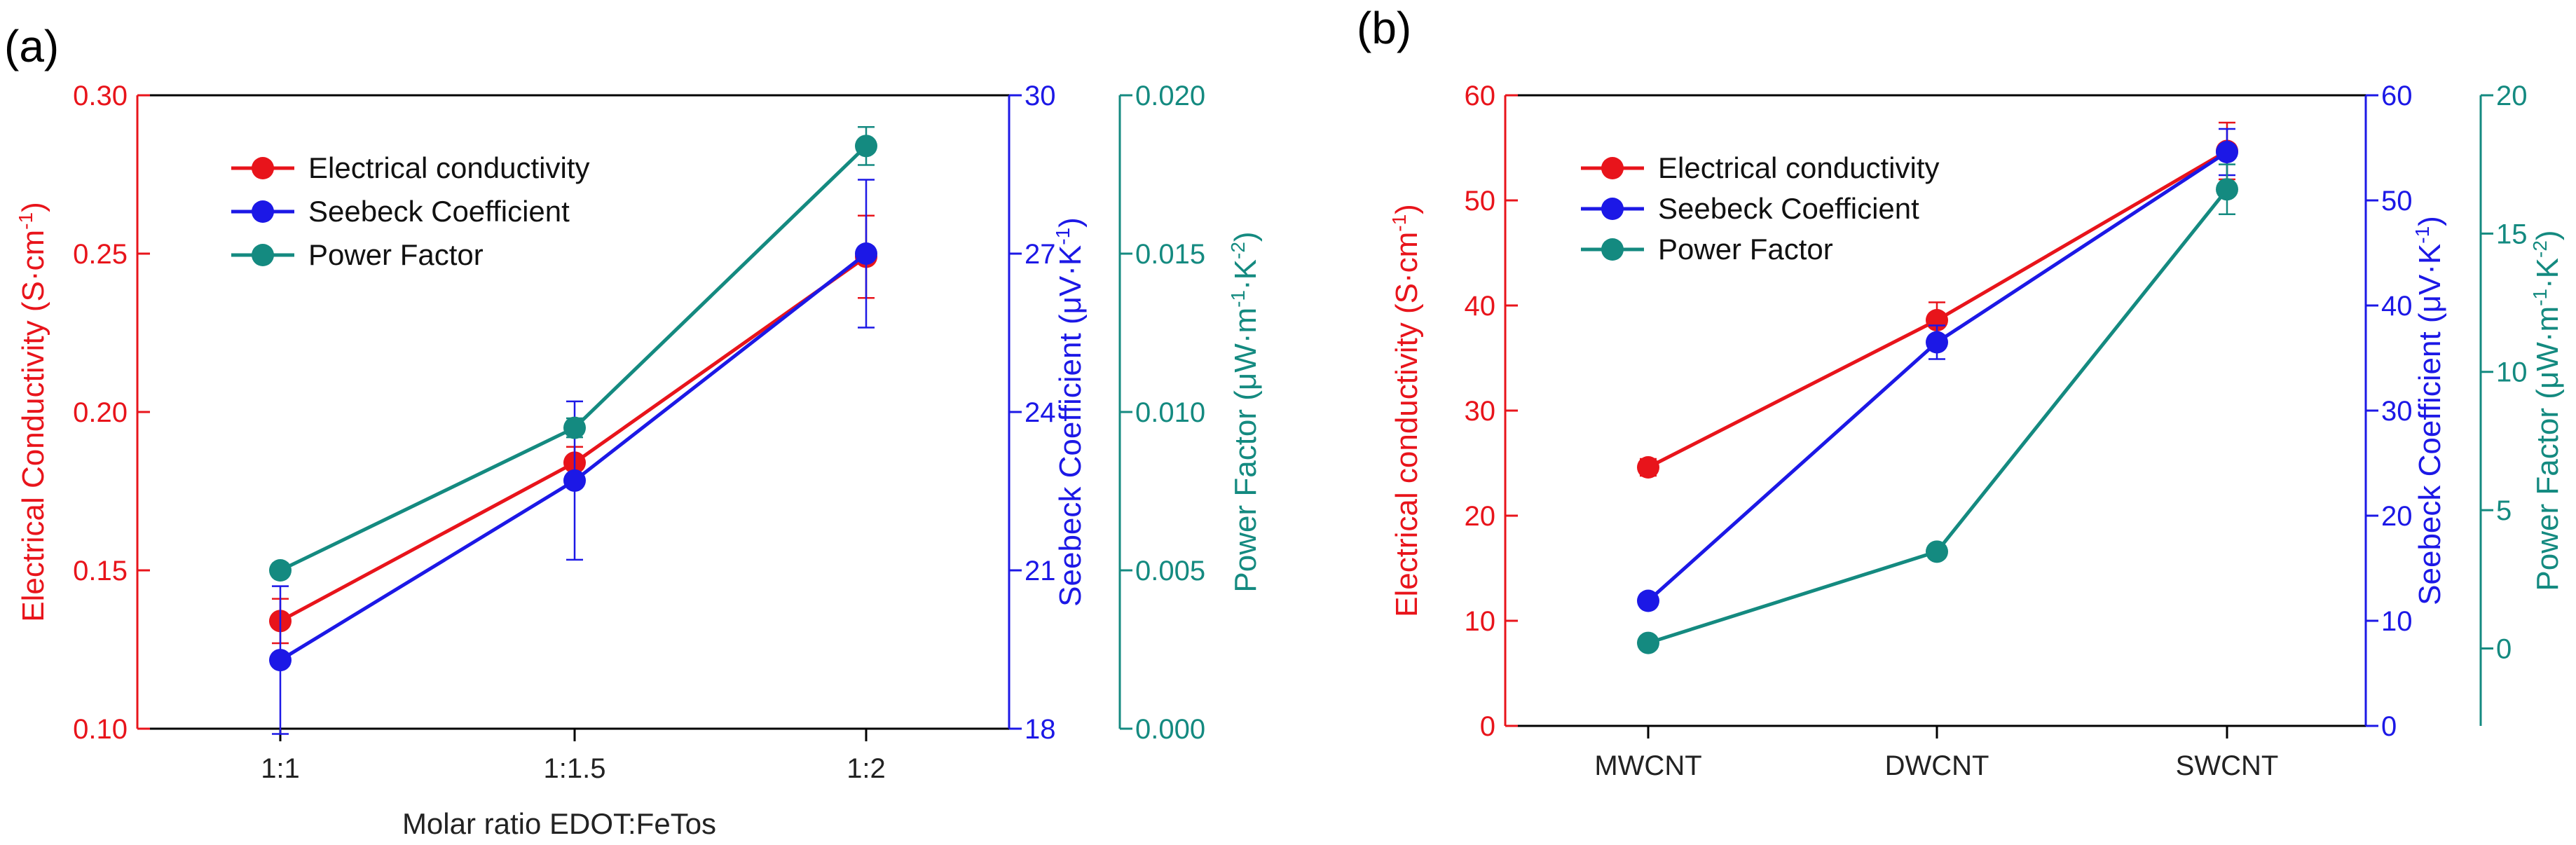 This screenshot has height=845, width=2576. Describe the element at coordinates (866, 768) in the screenshot. I see `x-tick-label: 1:2` at that location.